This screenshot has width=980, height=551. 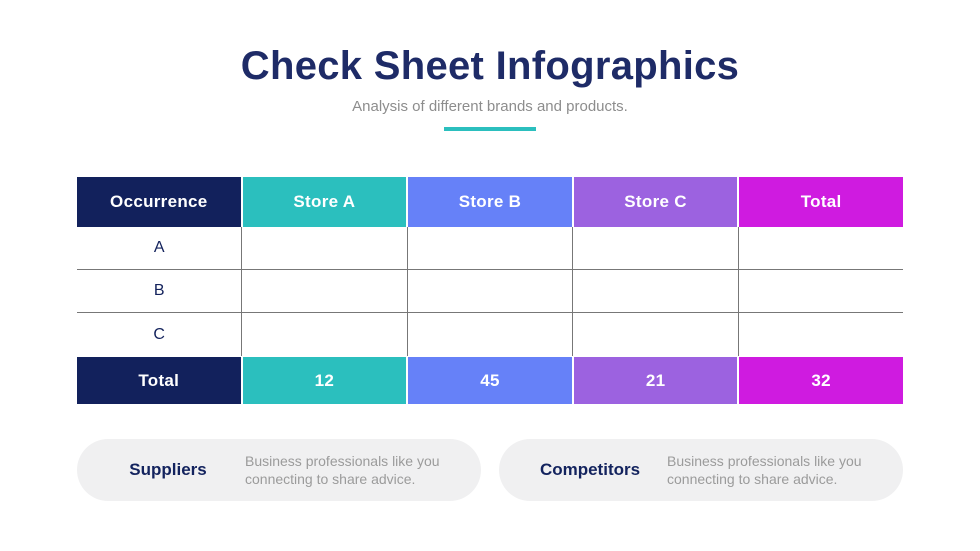 I want to click on table-row-a: A, so click(x=490, y=248).